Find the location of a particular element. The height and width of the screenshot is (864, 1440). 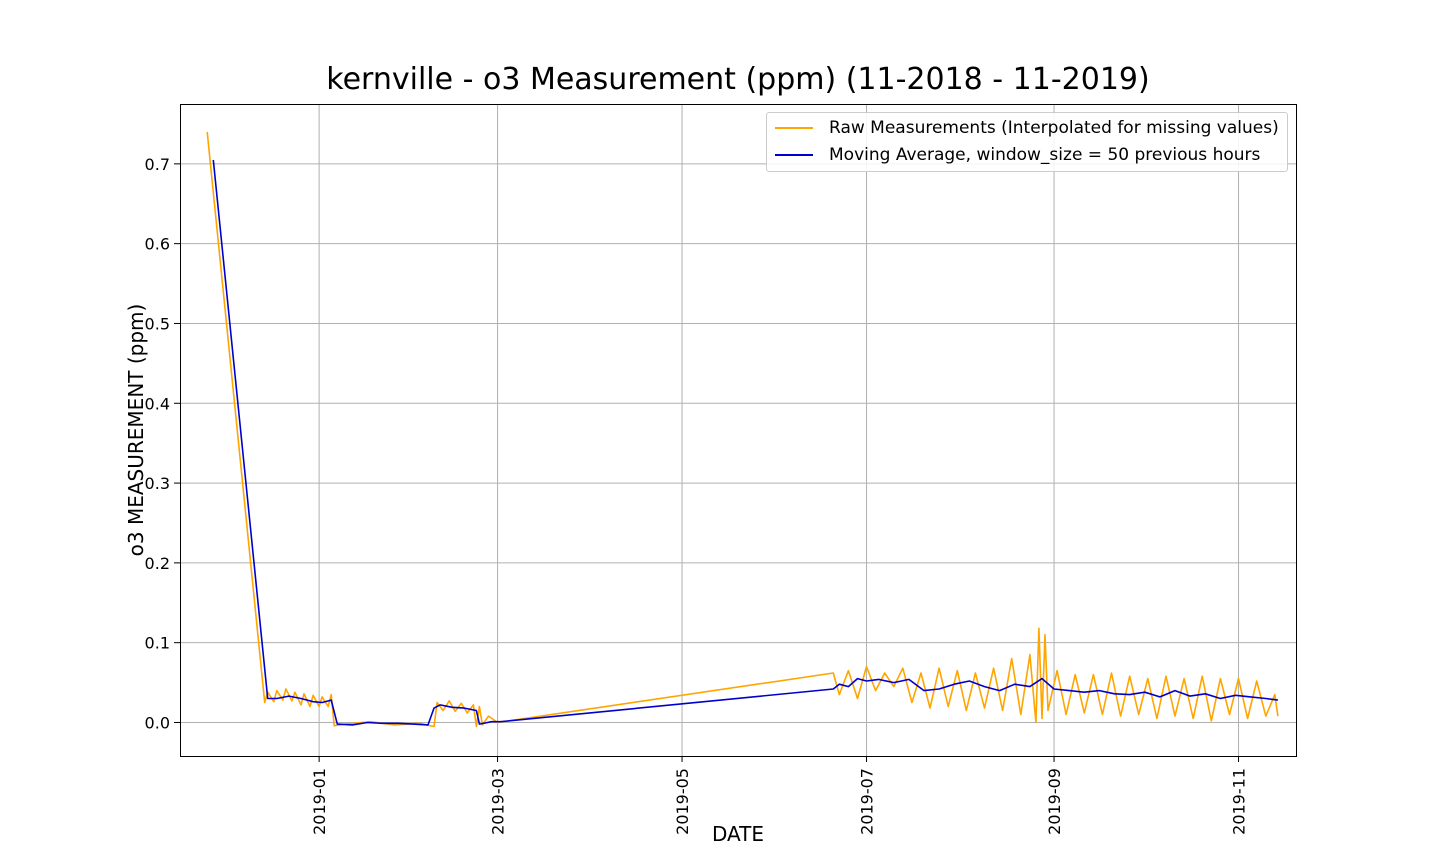

y-tick-label: 0.6 is located at coordinates (157, 244).